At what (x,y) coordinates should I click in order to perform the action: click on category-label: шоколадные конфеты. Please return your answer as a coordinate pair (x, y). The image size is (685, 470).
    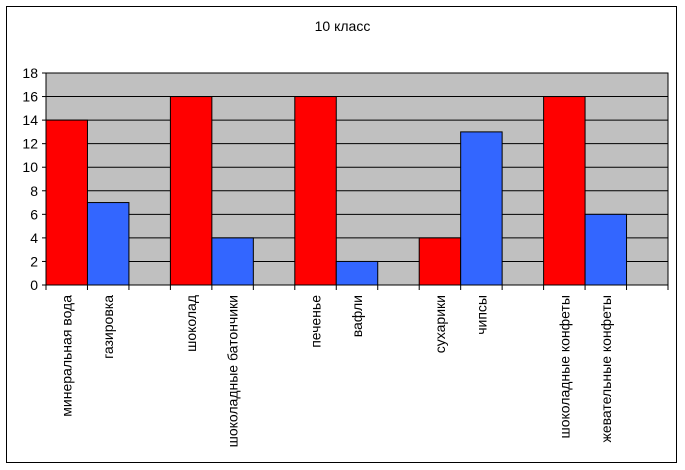
    Looking at the image, I should click on (564, 367).